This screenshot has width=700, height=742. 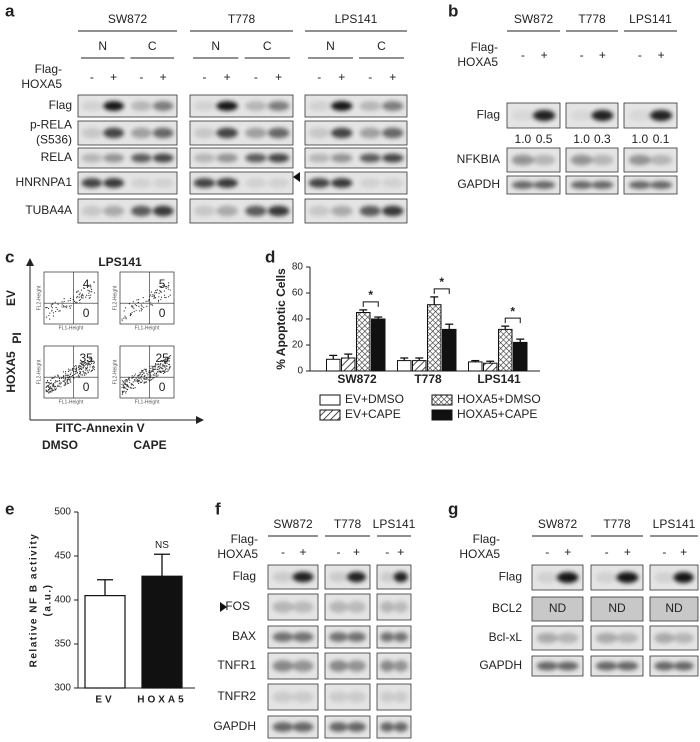 What do you see at coordinates (162, 545) in the screenshot?
I see `significance: NS` at bounding box center [162, 545].